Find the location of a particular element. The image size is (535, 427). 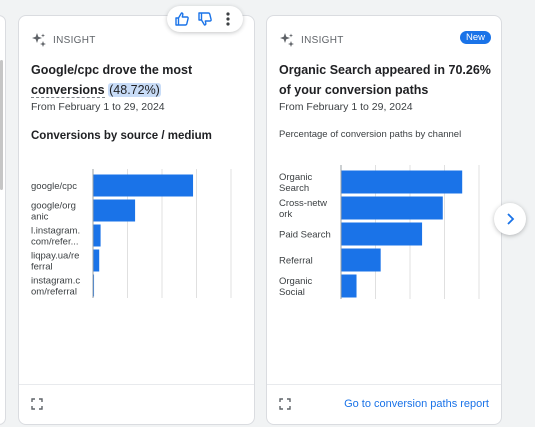

category-label: Search is located at coordinates (294, 188).